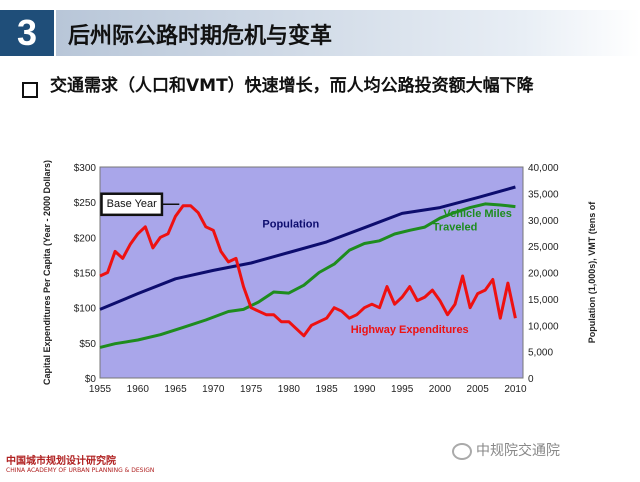  Describe the element at coordinates (348, 33) in the screenshot. I see `title-bar` at that location.